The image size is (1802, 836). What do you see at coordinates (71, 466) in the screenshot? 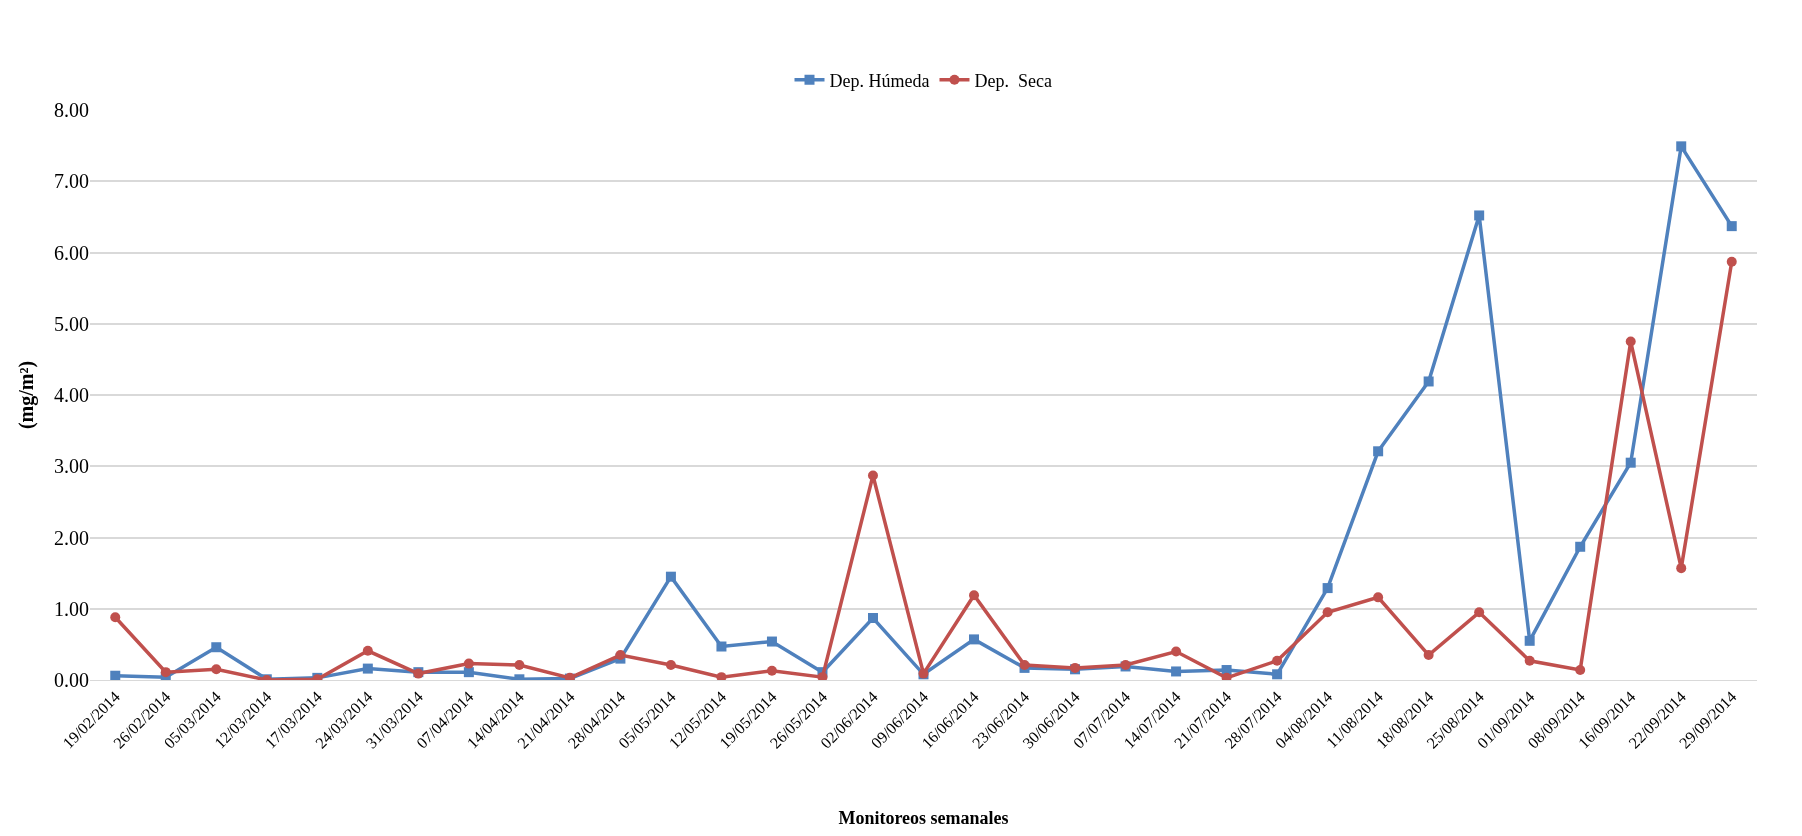
I see `y-tick-label: 3.00` at bounding box center [71, 466].